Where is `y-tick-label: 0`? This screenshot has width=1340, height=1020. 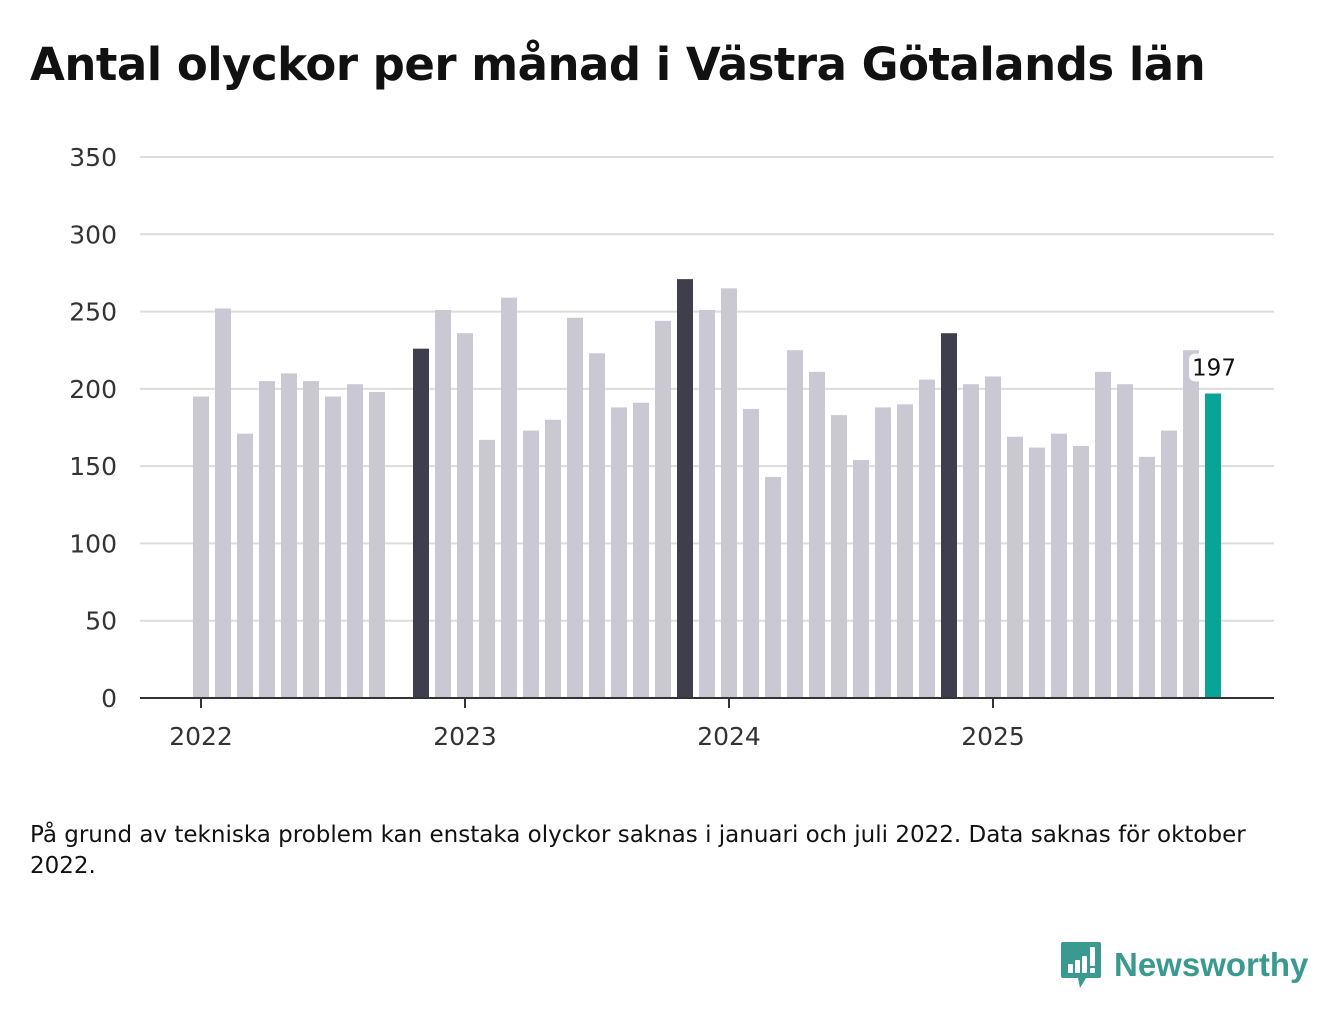 y-tick-label: 0 is located at coordinates (109, 698).